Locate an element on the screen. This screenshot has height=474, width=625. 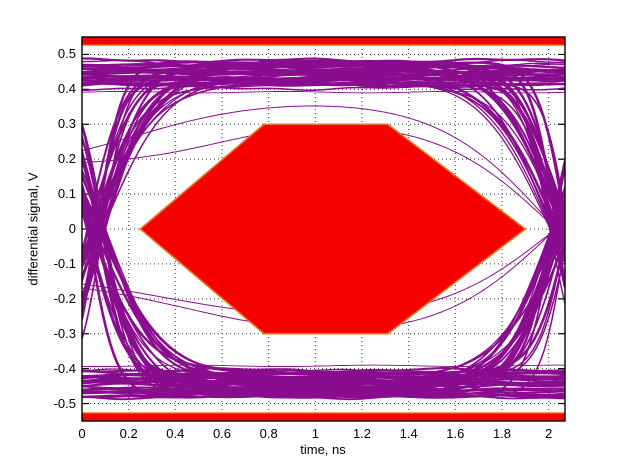
y-tick-label: 0.5 is located at coordinates (66, 54).